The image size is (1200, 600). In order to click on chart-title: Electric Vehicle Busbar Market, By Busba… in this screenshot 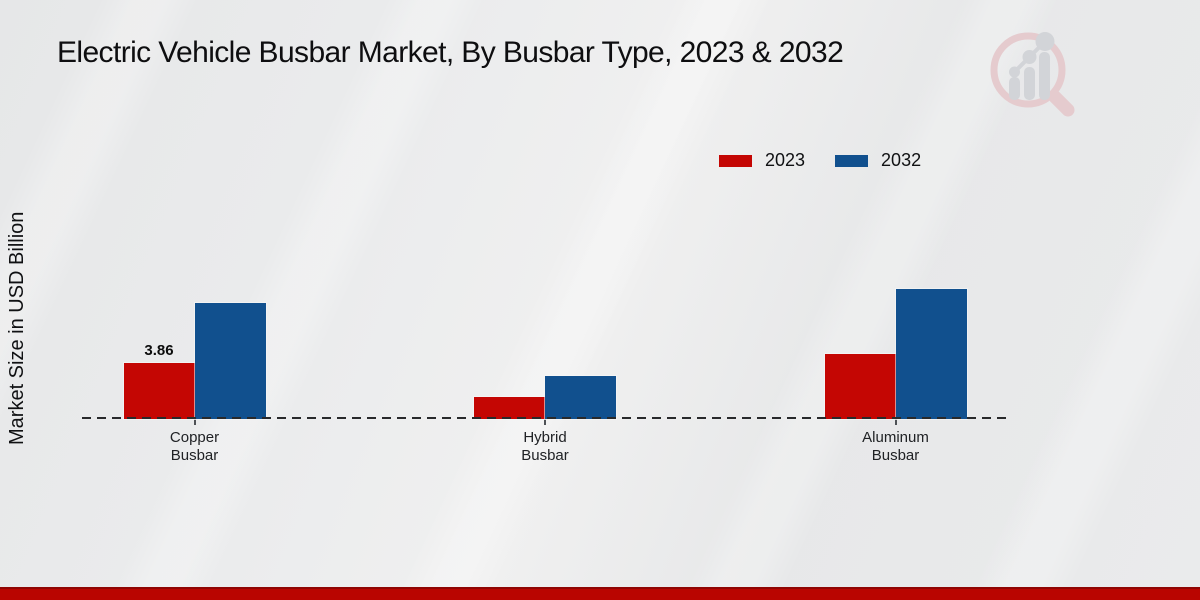, I will do `click(450, 52)`.